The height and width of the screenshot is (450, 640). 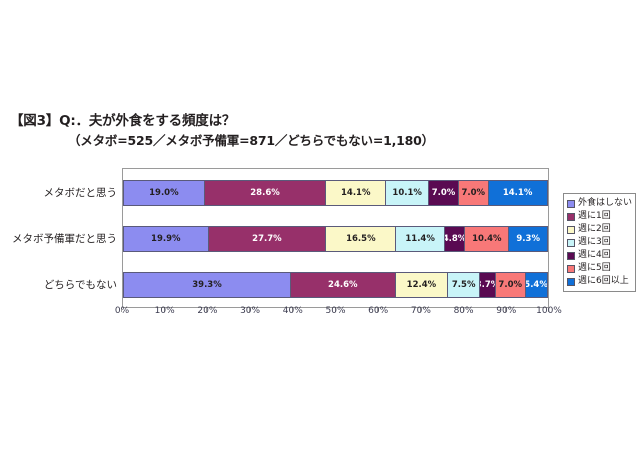 I want to click on bar-segment: 7.5%, so click(x=463, y=285).